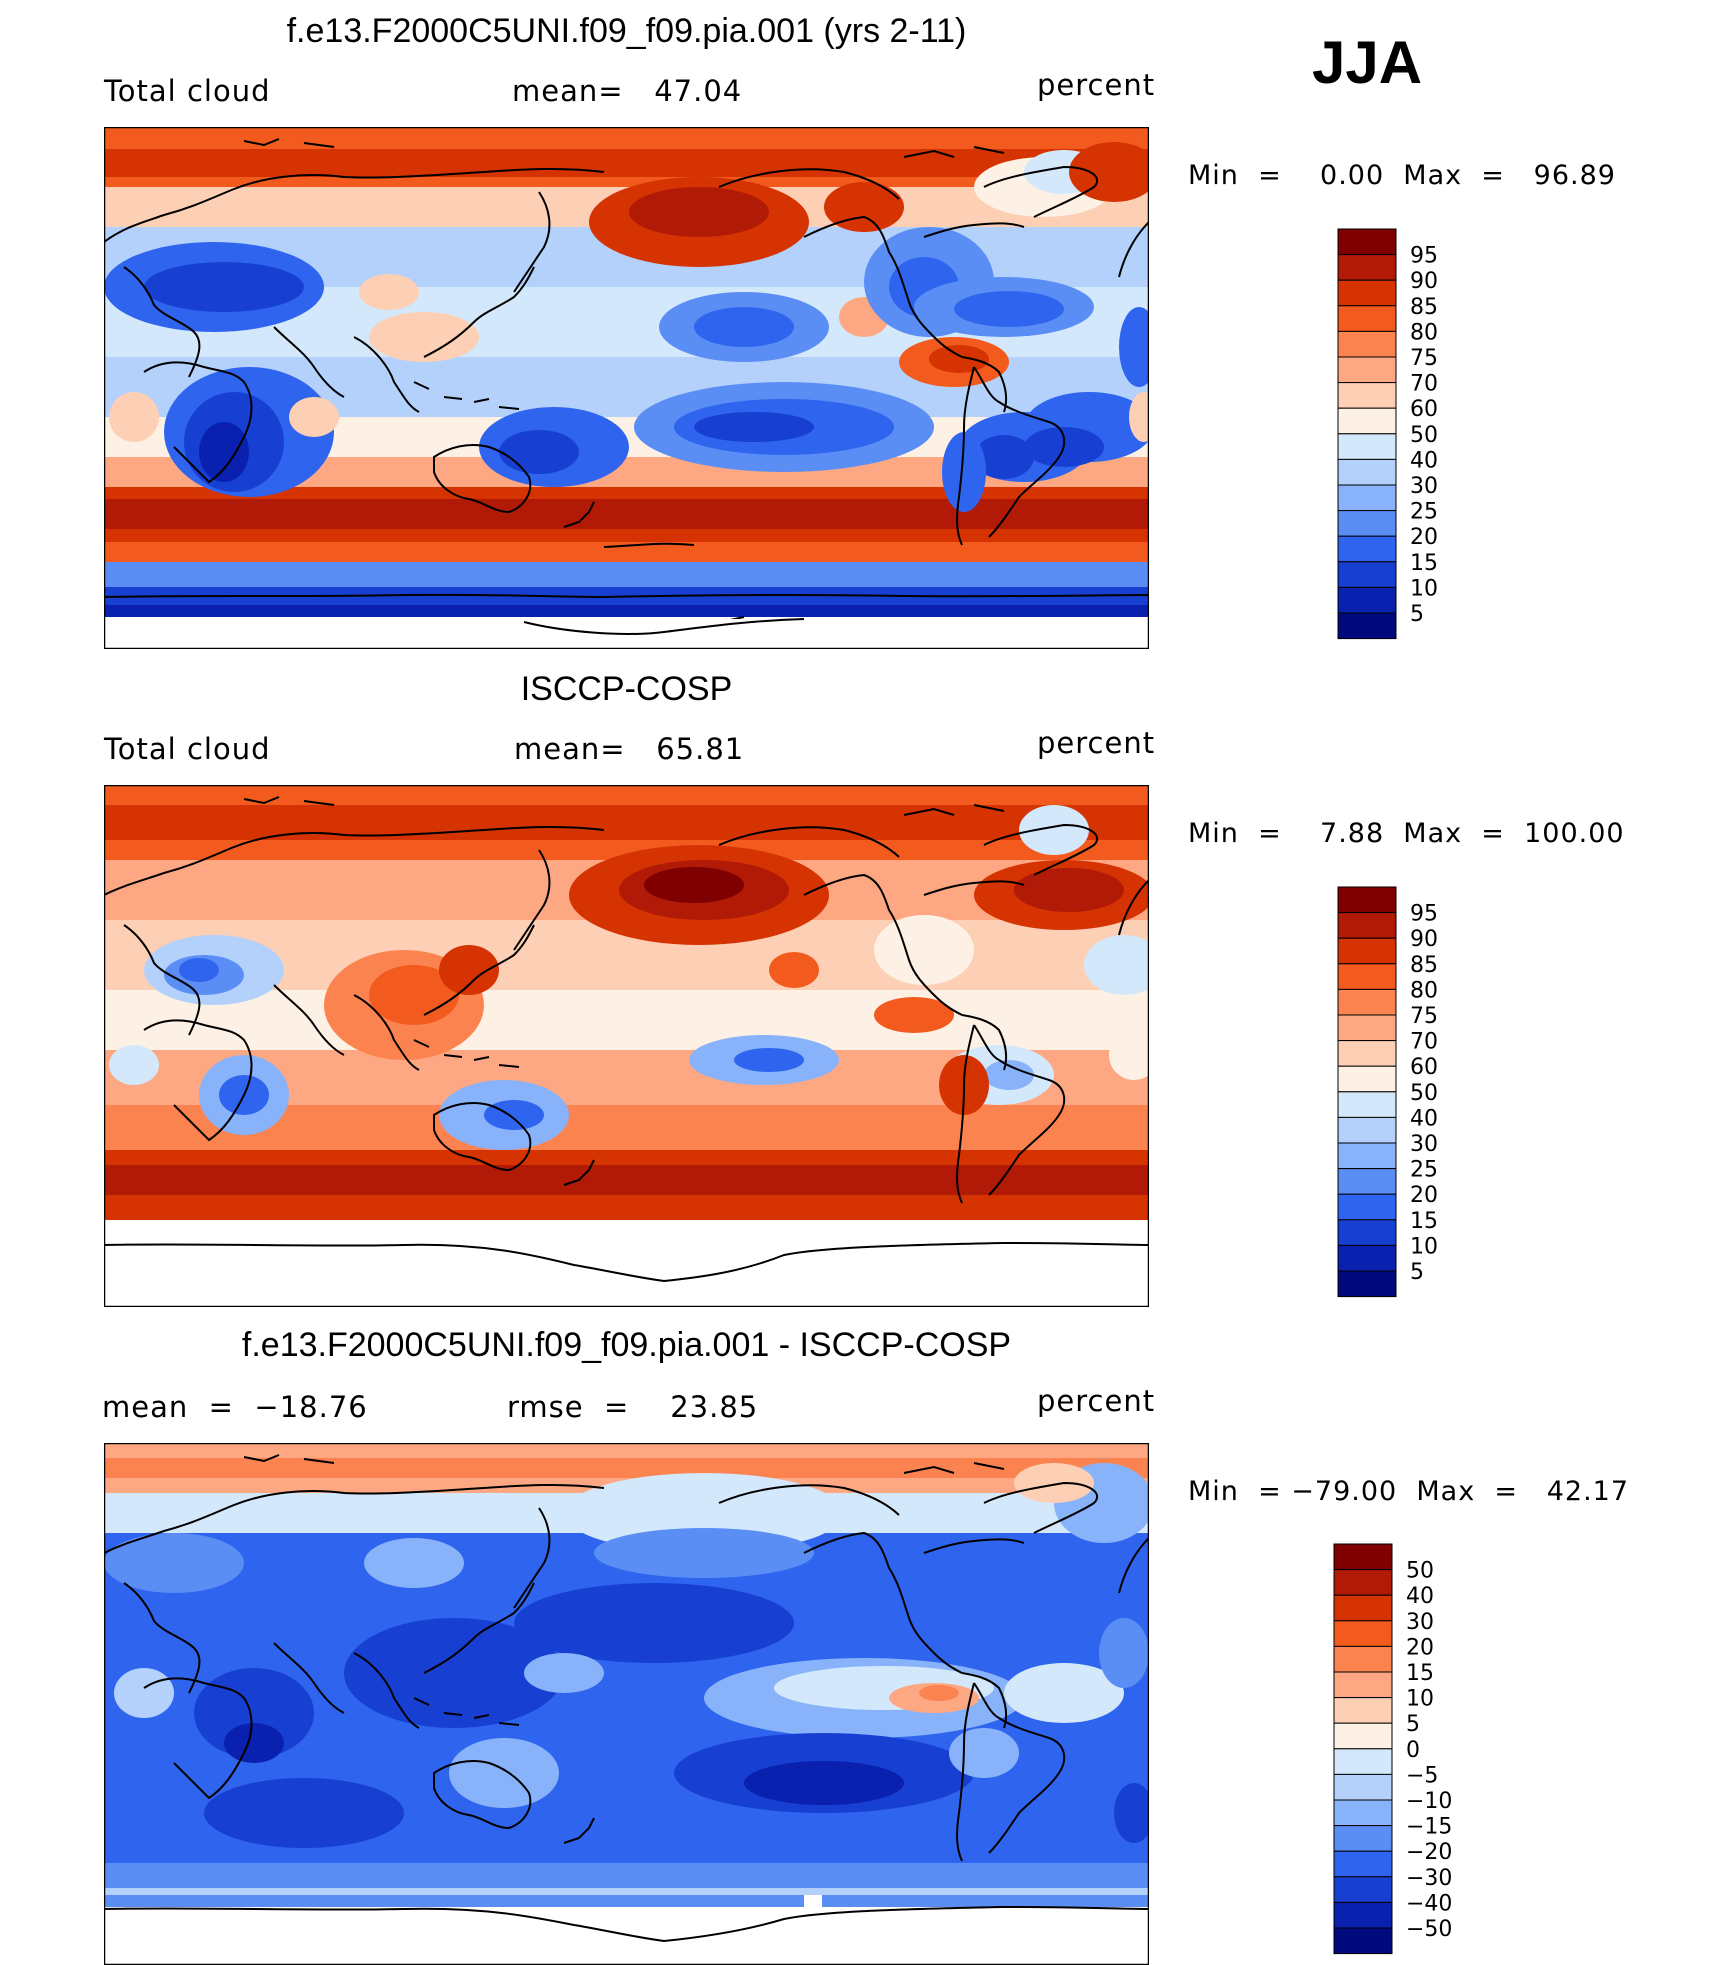  Describe the element at coordinates (1406, 833) in the screenshot. I see `panel2-minmax: Min = 7.88 Max = 100.00` at that location.